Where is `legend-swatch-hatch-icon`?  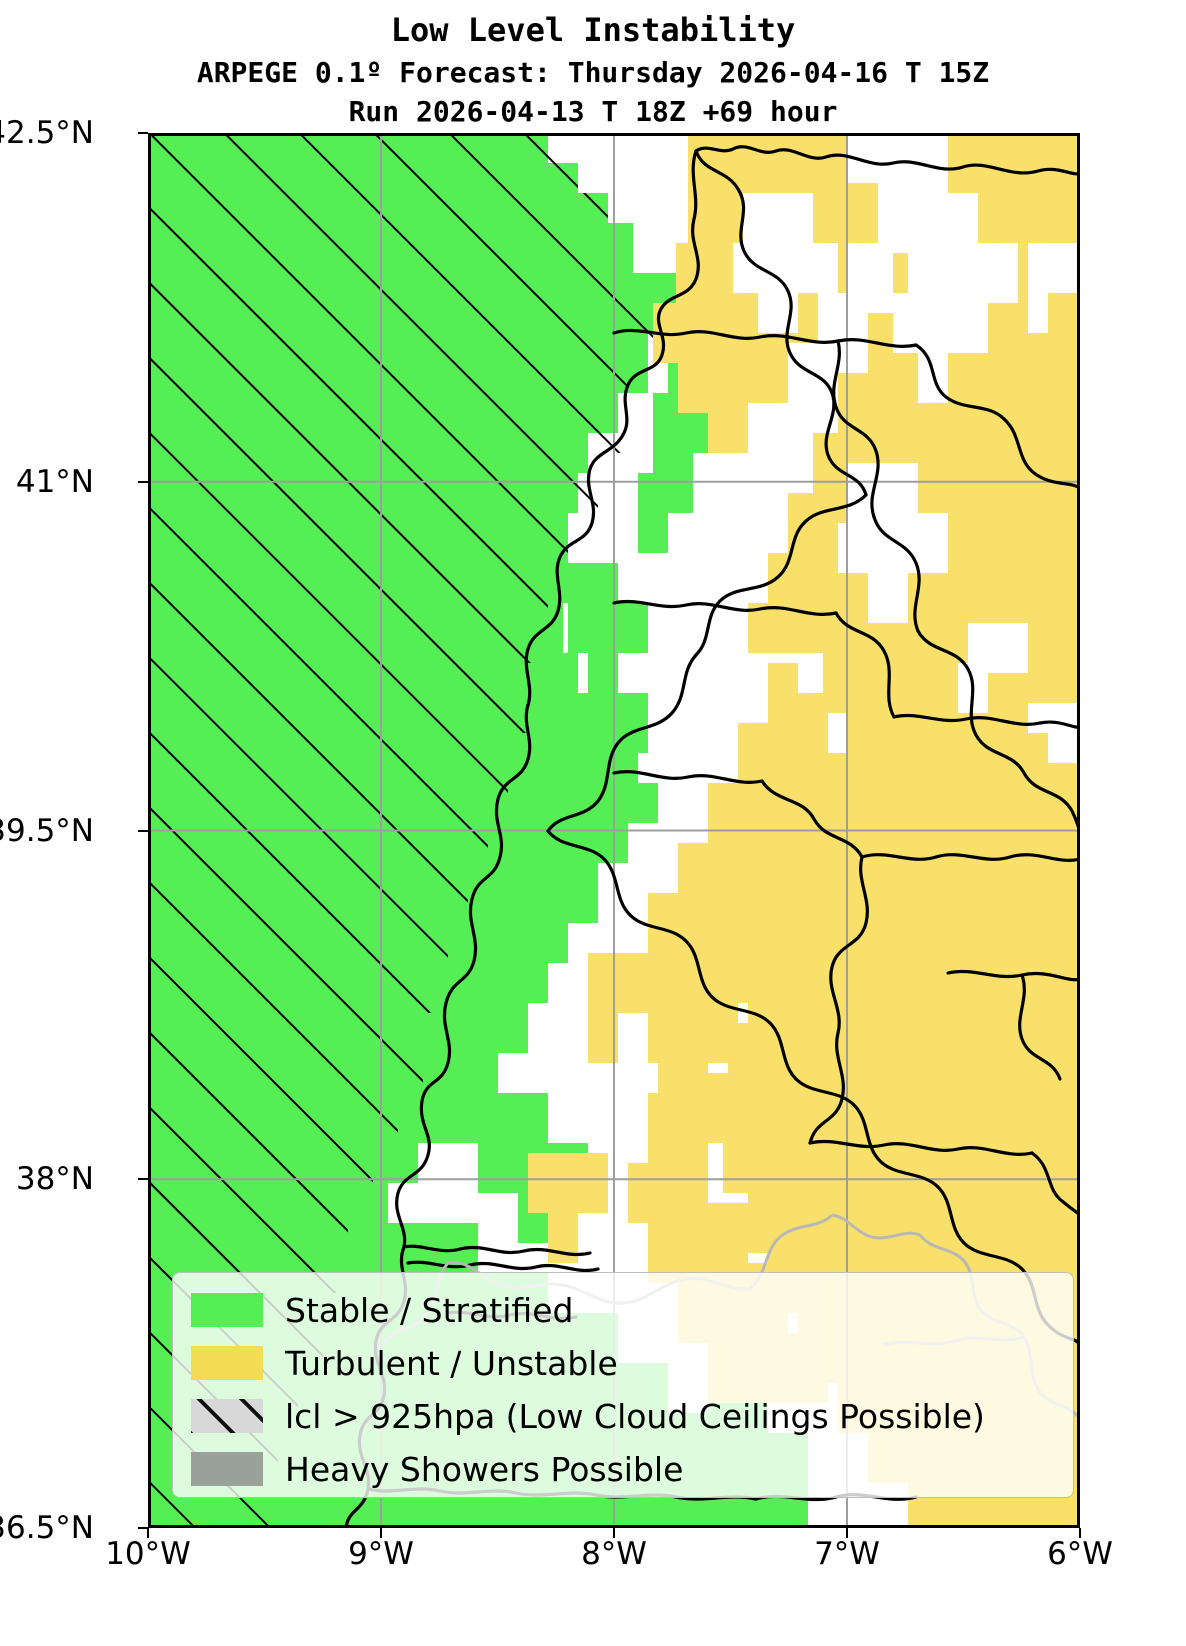
legend-swatch-hatch-icon is located at coordinates (227, 1416).